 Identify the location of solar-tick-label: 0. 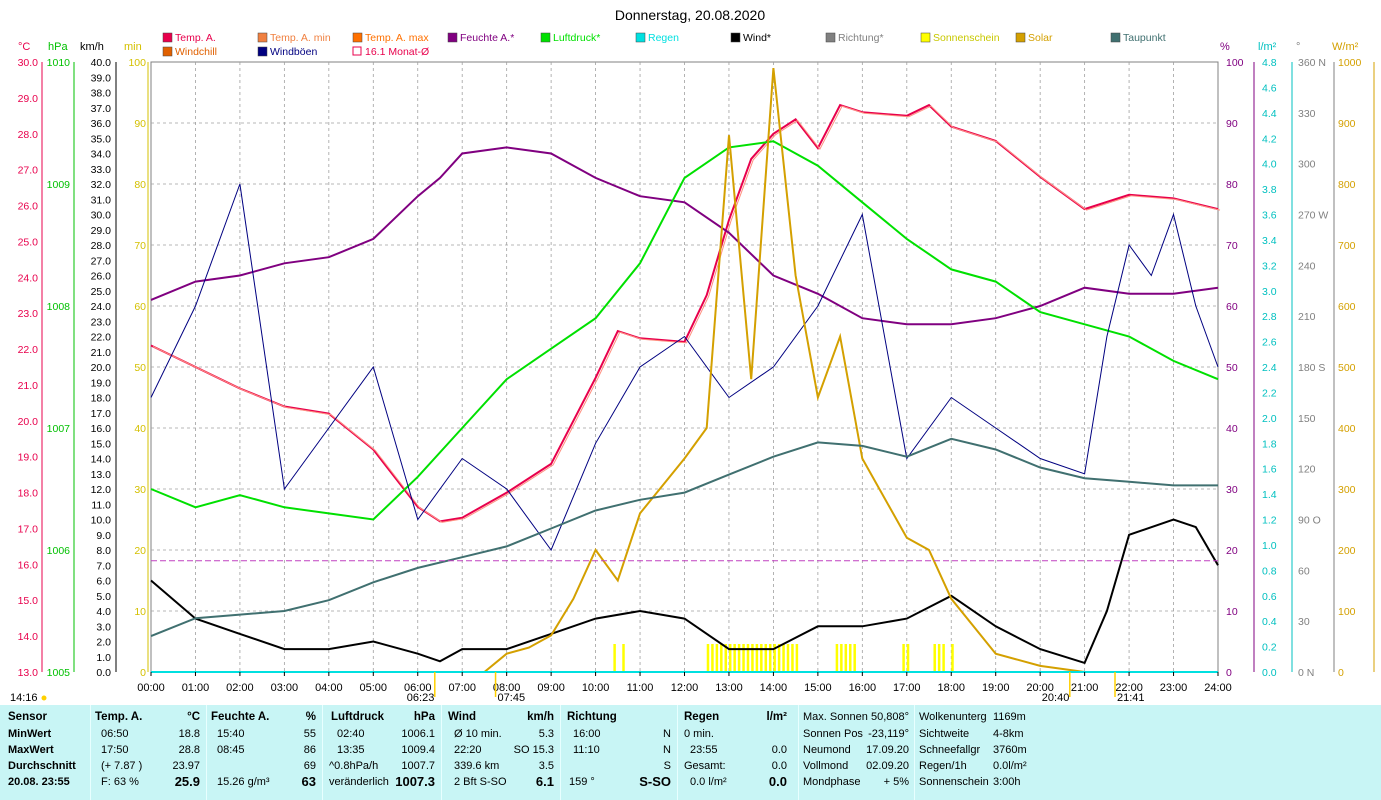
(1341, 673).